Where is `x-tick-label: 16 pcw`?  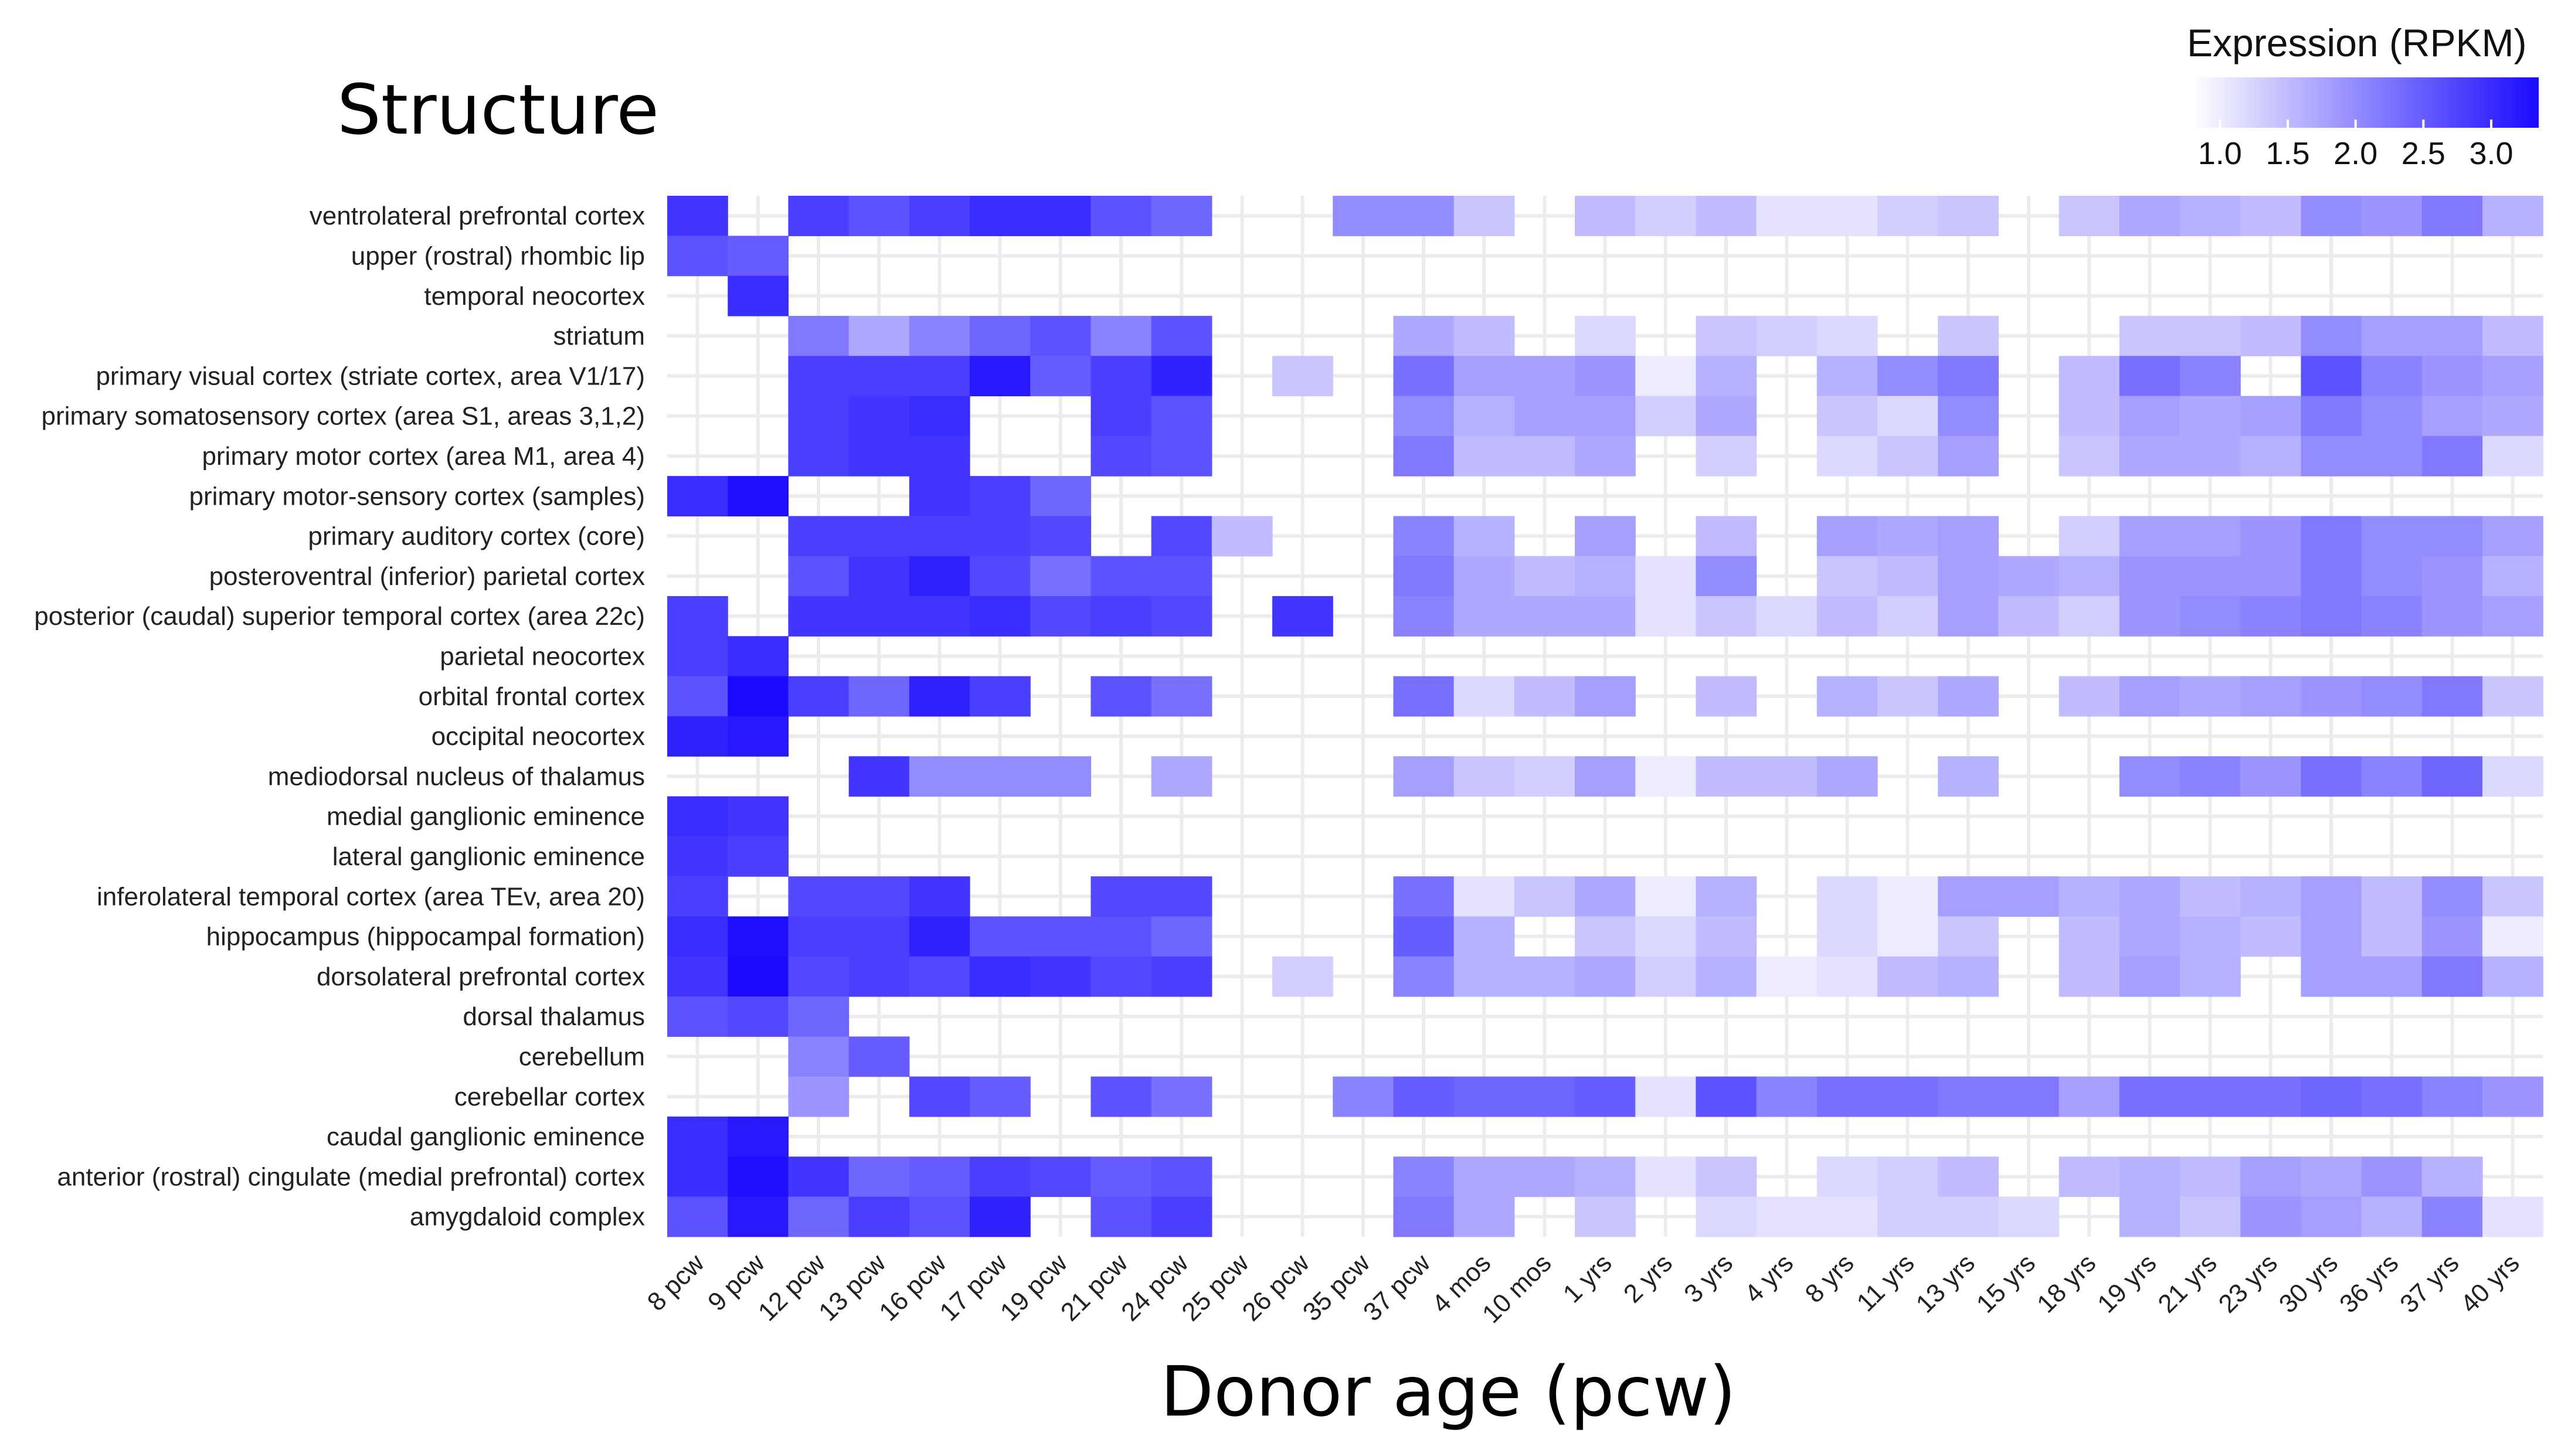 x-tick-label: 16 pcw is located at coordinates (913, 1287).